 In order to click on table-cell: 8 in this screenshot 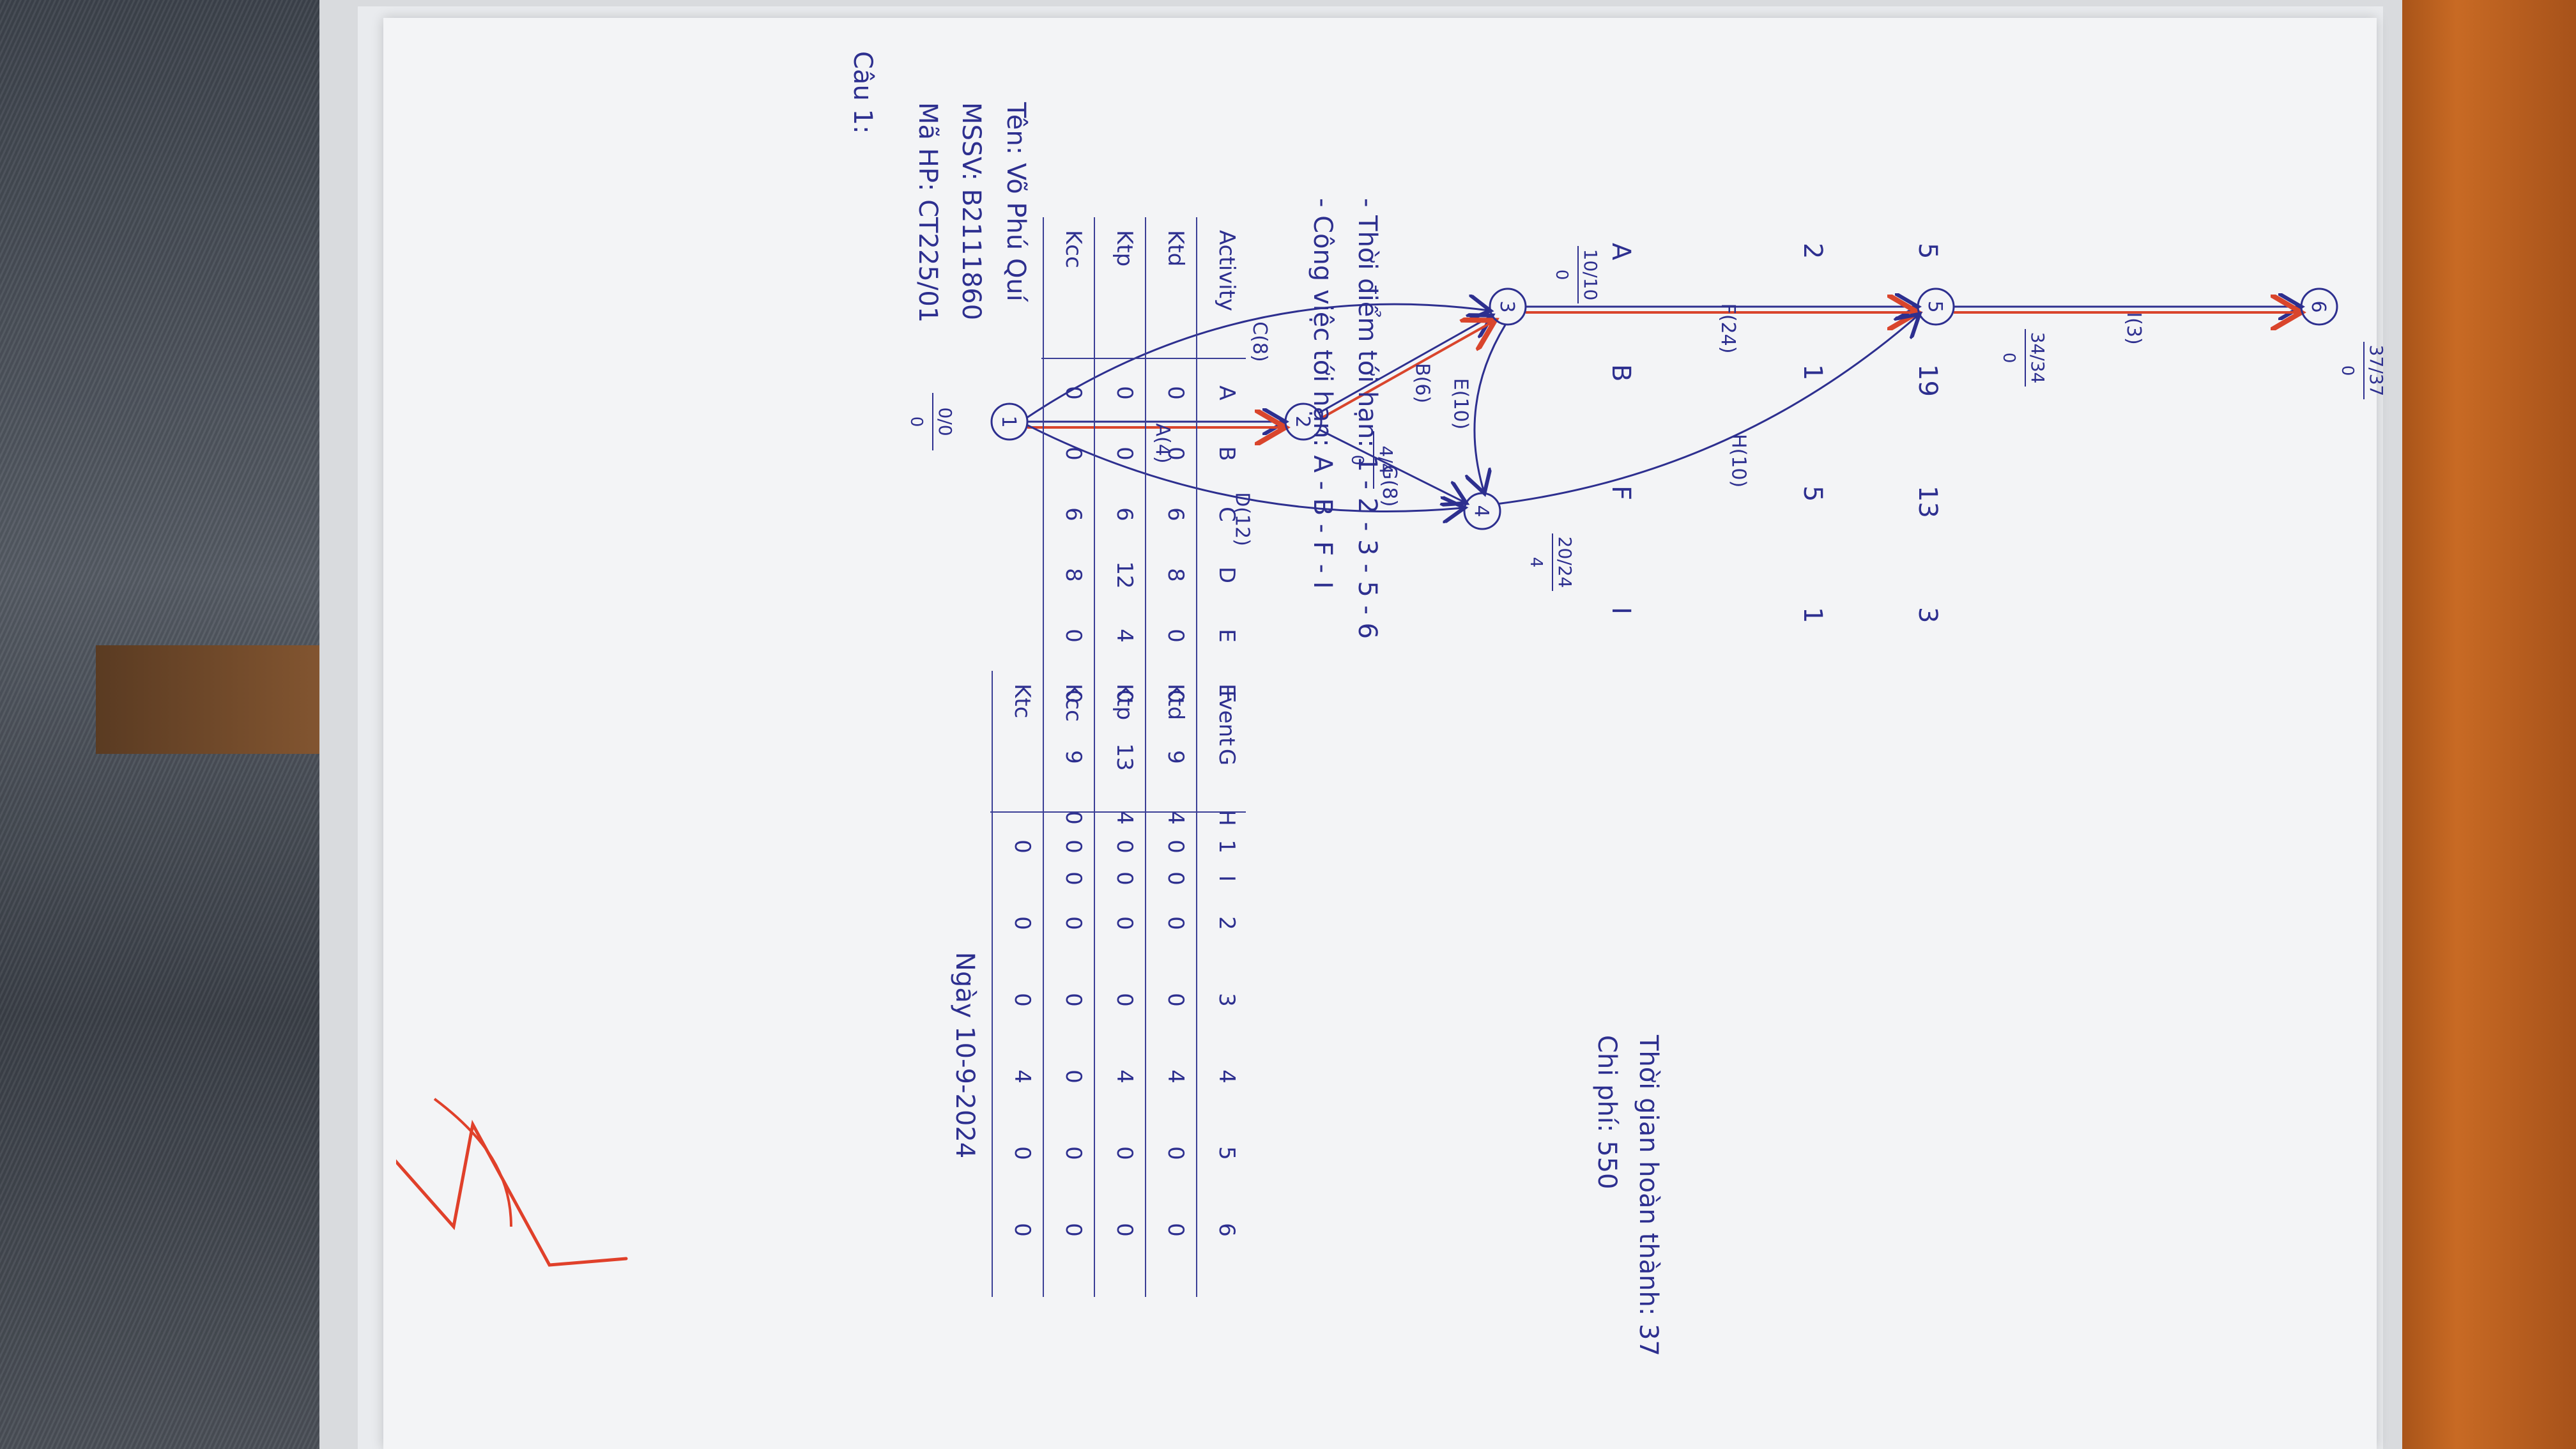, I will do `click(1175, 575)`.